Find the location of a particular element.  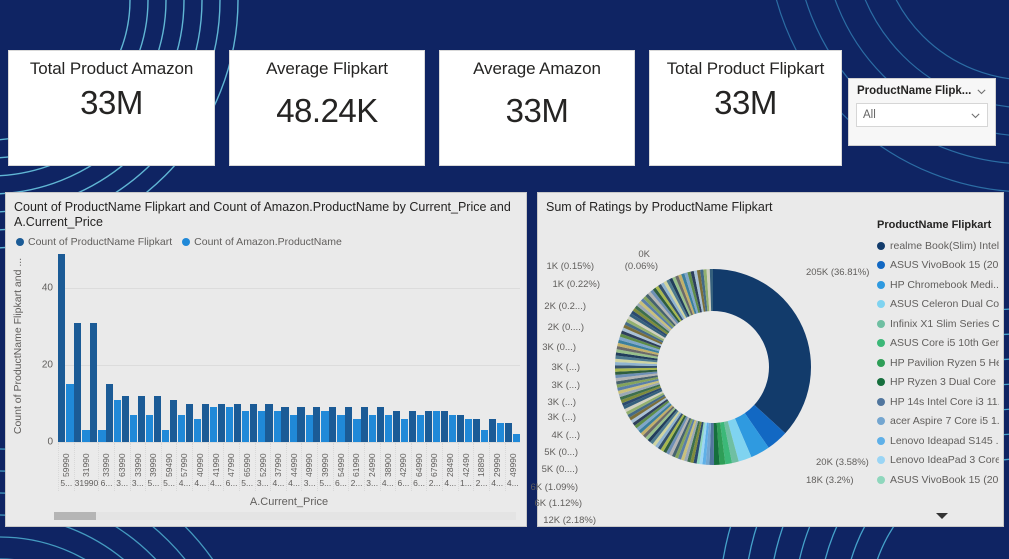

slicer-product-name-flipkart: ProductName Flipk... All is located at coordinates (922, 112).